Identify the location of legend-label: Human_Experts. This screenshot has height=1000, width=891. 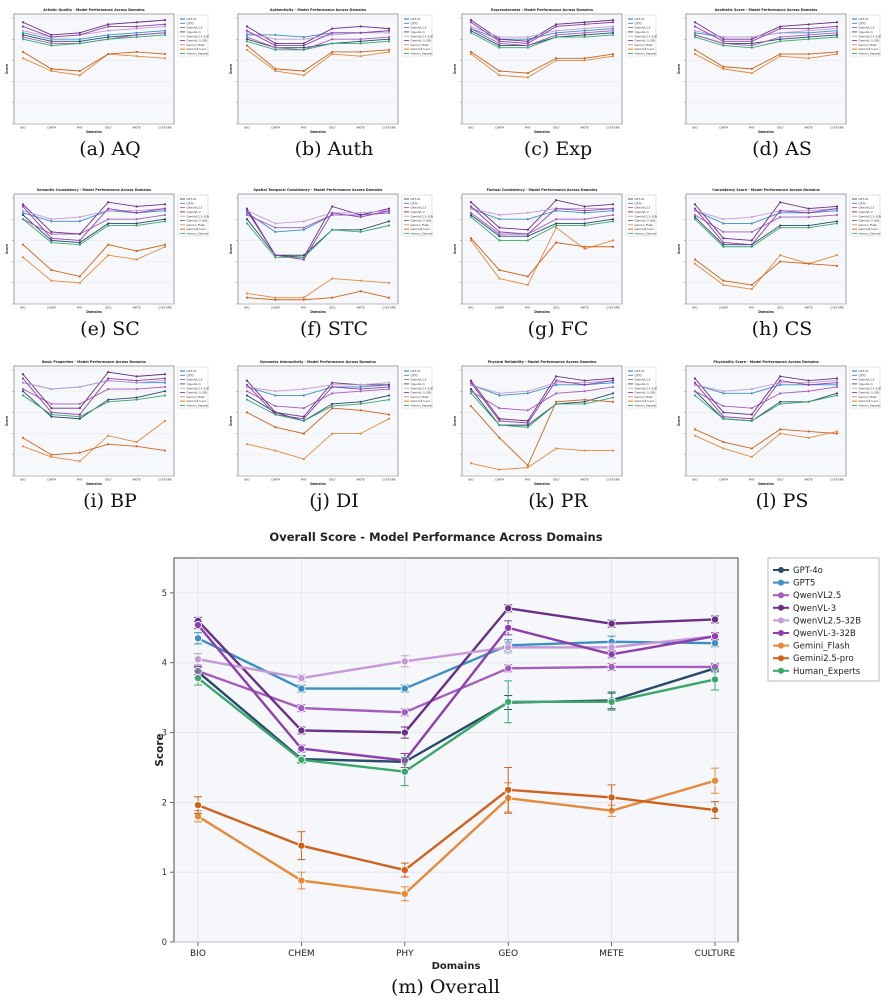
(646, 234).